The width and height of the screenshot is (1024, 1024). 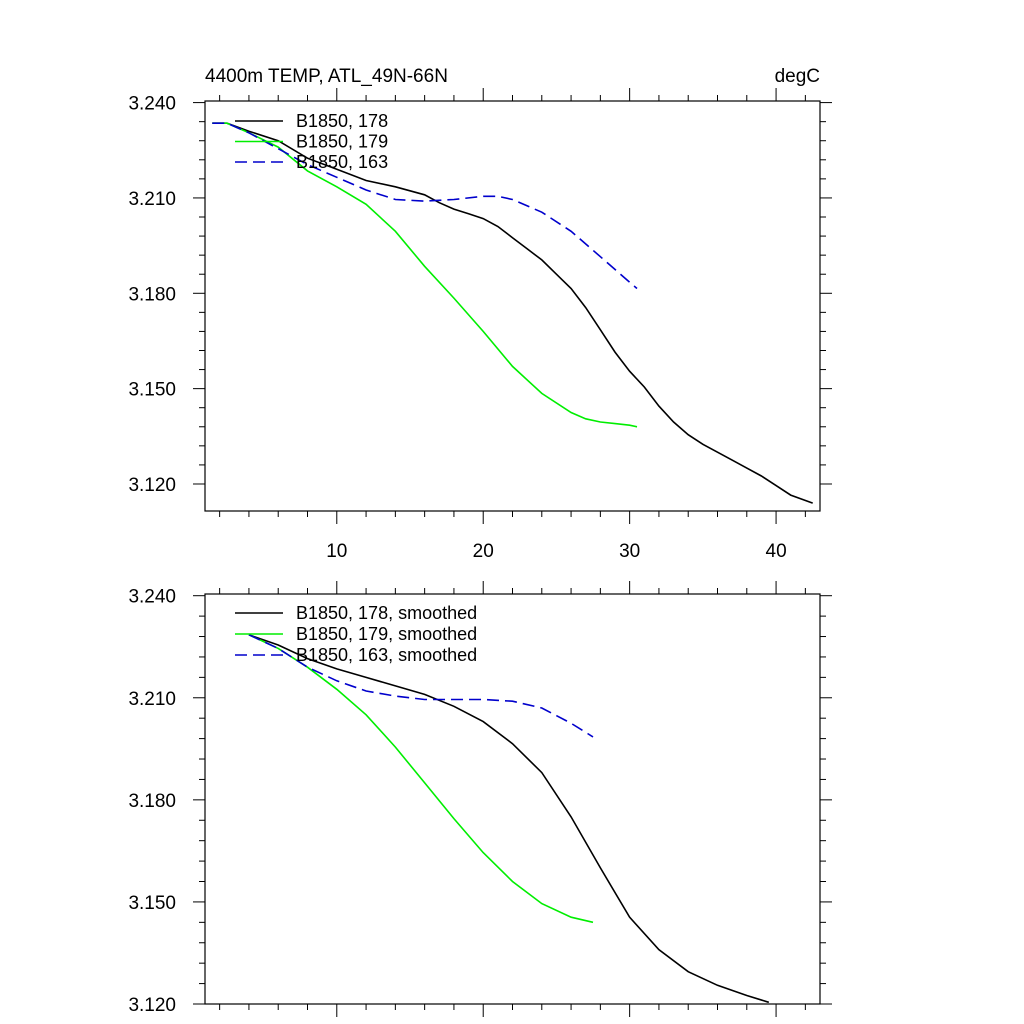 I want to click on top-y-tick-label: 3.180, so click(x=152, y=294).